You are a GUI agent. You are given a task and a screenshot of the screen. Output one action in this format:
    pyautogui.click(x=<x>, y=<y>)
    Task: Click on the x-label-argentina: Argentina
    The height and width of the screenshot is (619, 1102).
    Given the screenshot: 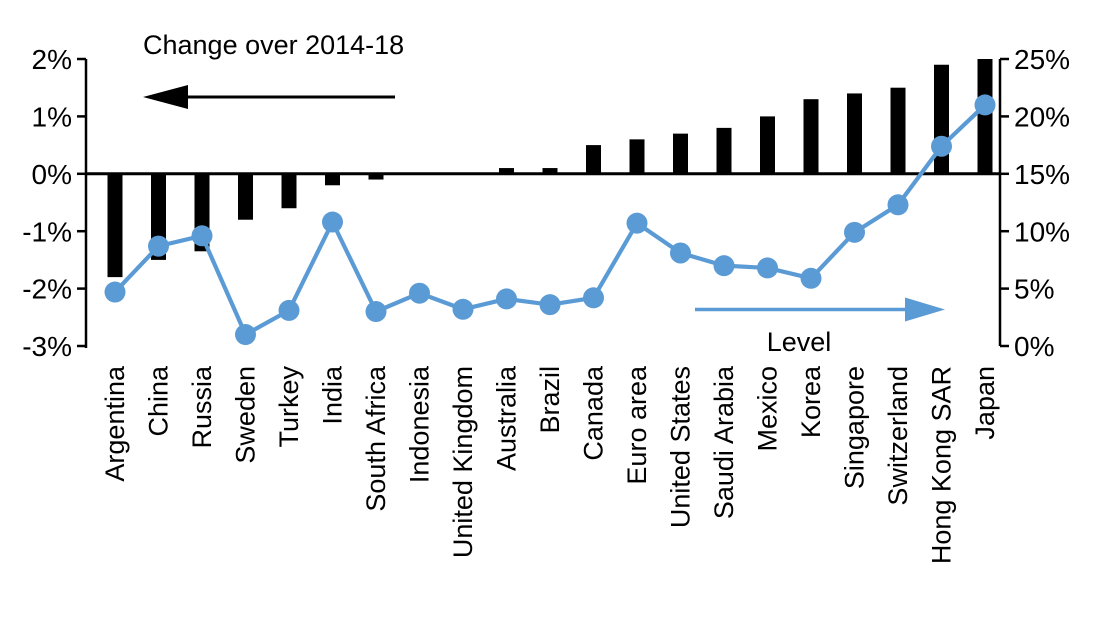 What is the action you would take?
    pyautogui.click(x=115, y=423)
    